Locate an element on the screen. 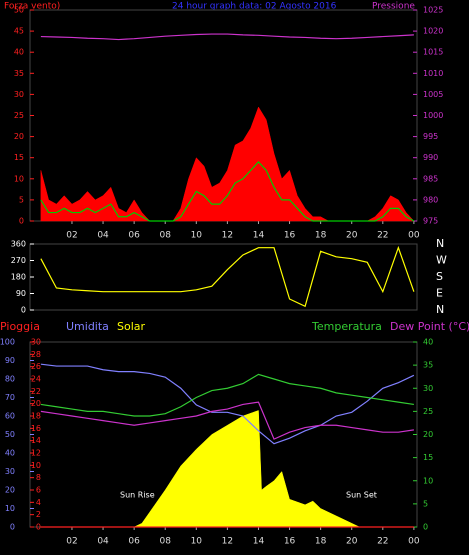 The image size is (469, 555). y2-tick-label: 10 is located at coordinates (428, 480).